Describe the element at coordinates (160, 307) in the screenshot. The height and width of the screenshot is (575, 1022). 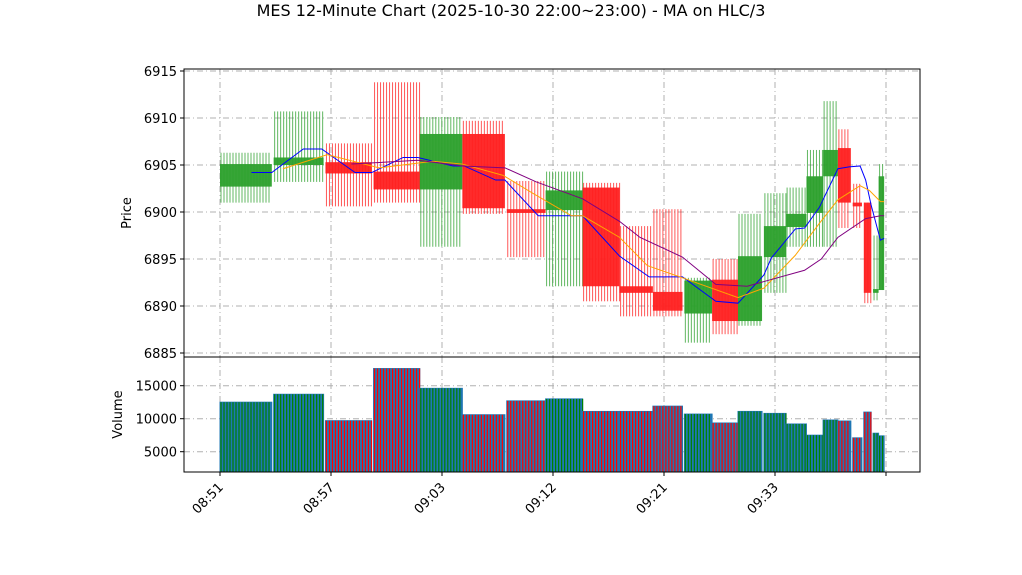
I see `price-tick-label: 6890` at that location.